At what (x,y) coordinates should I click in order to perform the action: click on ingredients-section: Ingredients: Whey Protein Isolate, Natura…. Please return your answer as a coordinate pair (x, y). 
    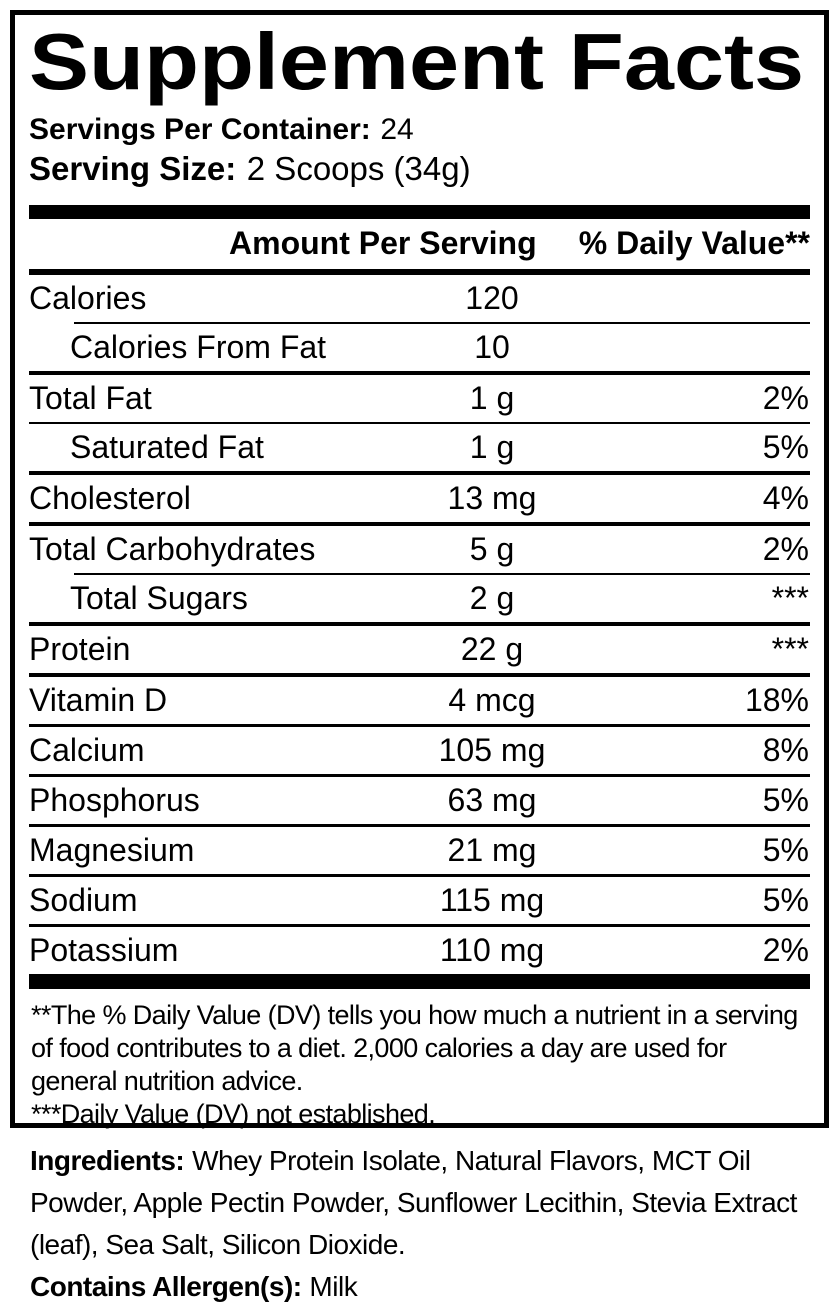
    Looking at the image, I should click on (422, 1224).